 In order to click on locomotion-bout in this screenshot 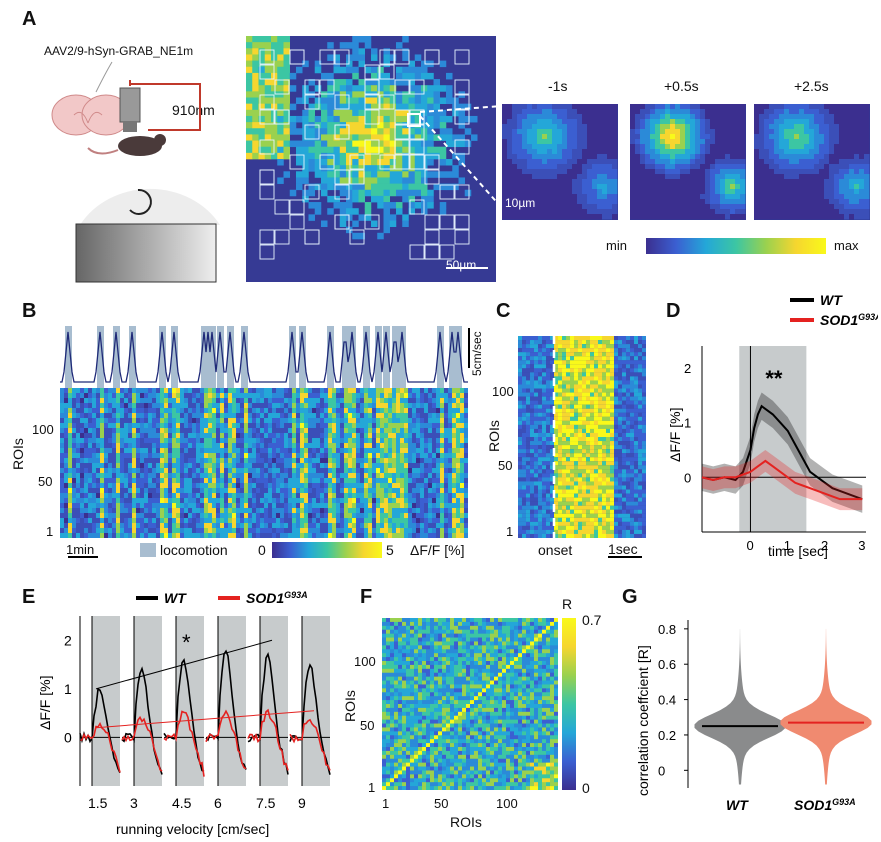, I will do `click(100, 357)`.